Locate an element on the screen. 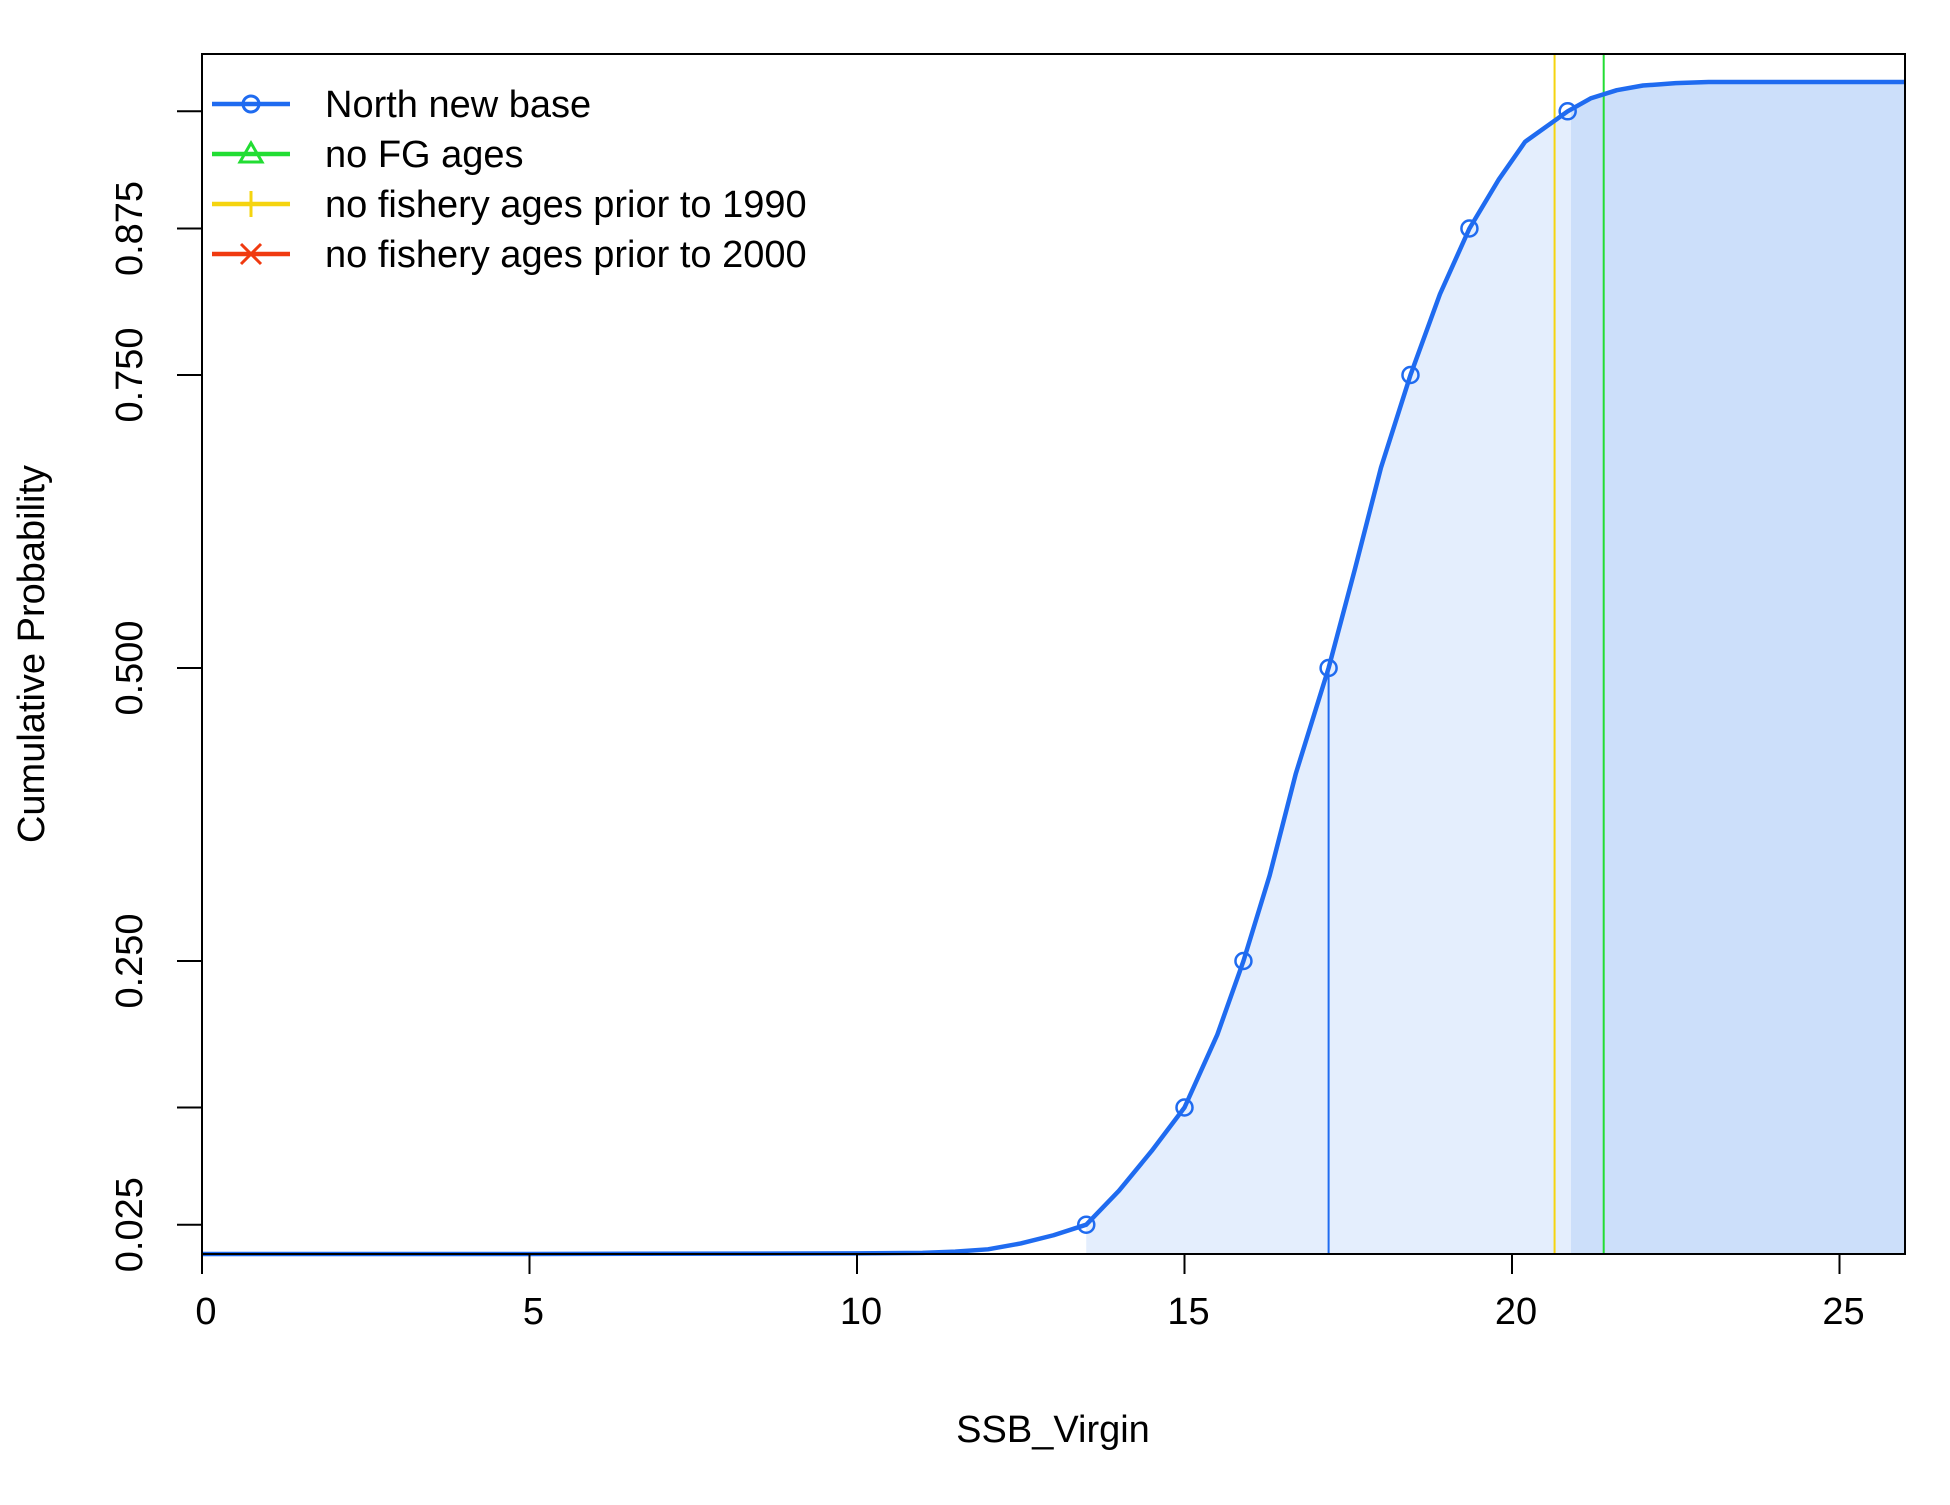  legend-item: no fishery ages prior to 1990 is located at coordinates (509, 205).